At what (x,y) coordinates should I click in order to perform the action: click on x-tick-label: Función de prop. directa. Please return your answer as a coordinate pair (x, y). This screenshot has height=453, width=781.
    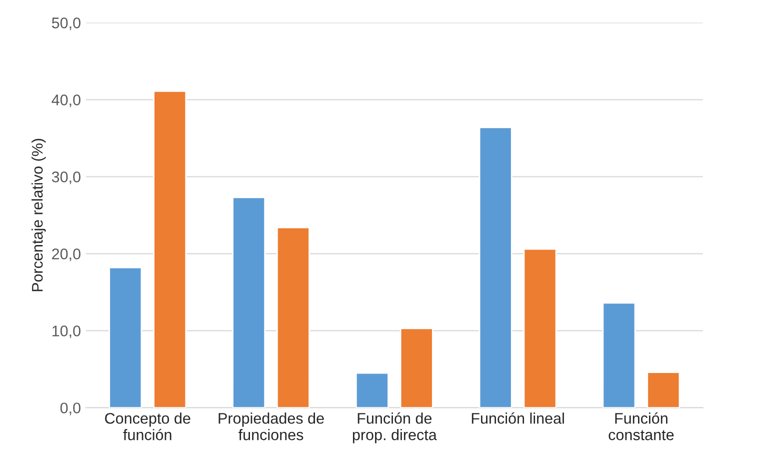
    Looking at the image, I should click on (394, 428).